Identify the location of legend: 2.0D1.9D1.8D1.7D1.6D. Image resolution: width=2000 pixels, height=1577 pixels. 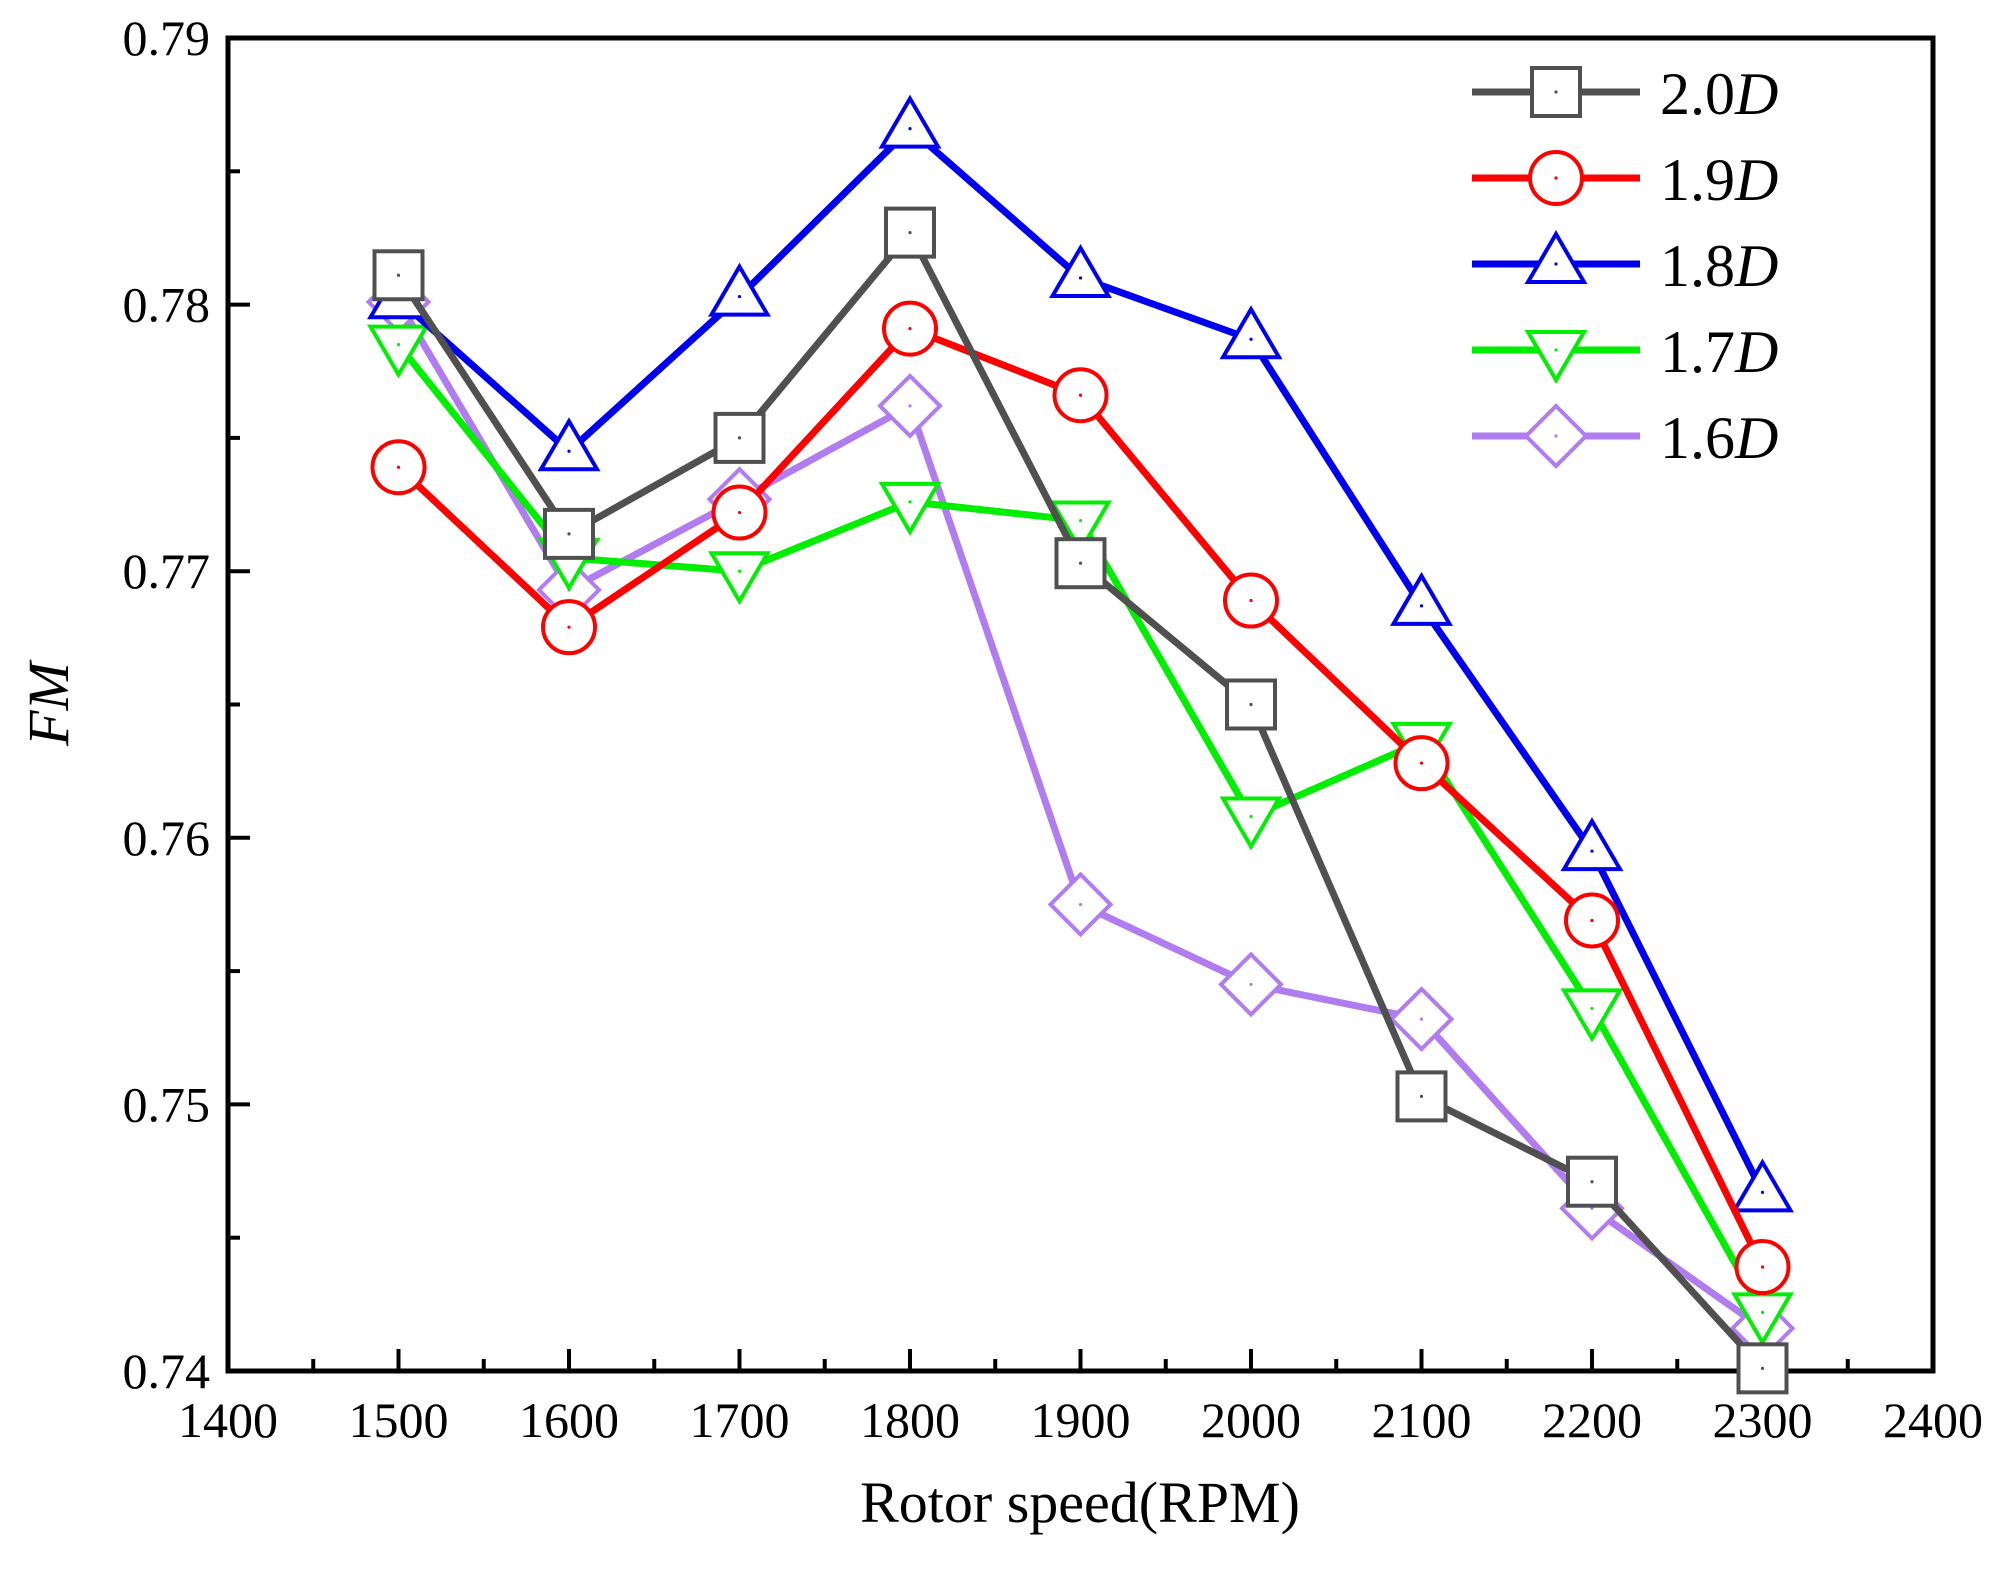
(1625, 266).